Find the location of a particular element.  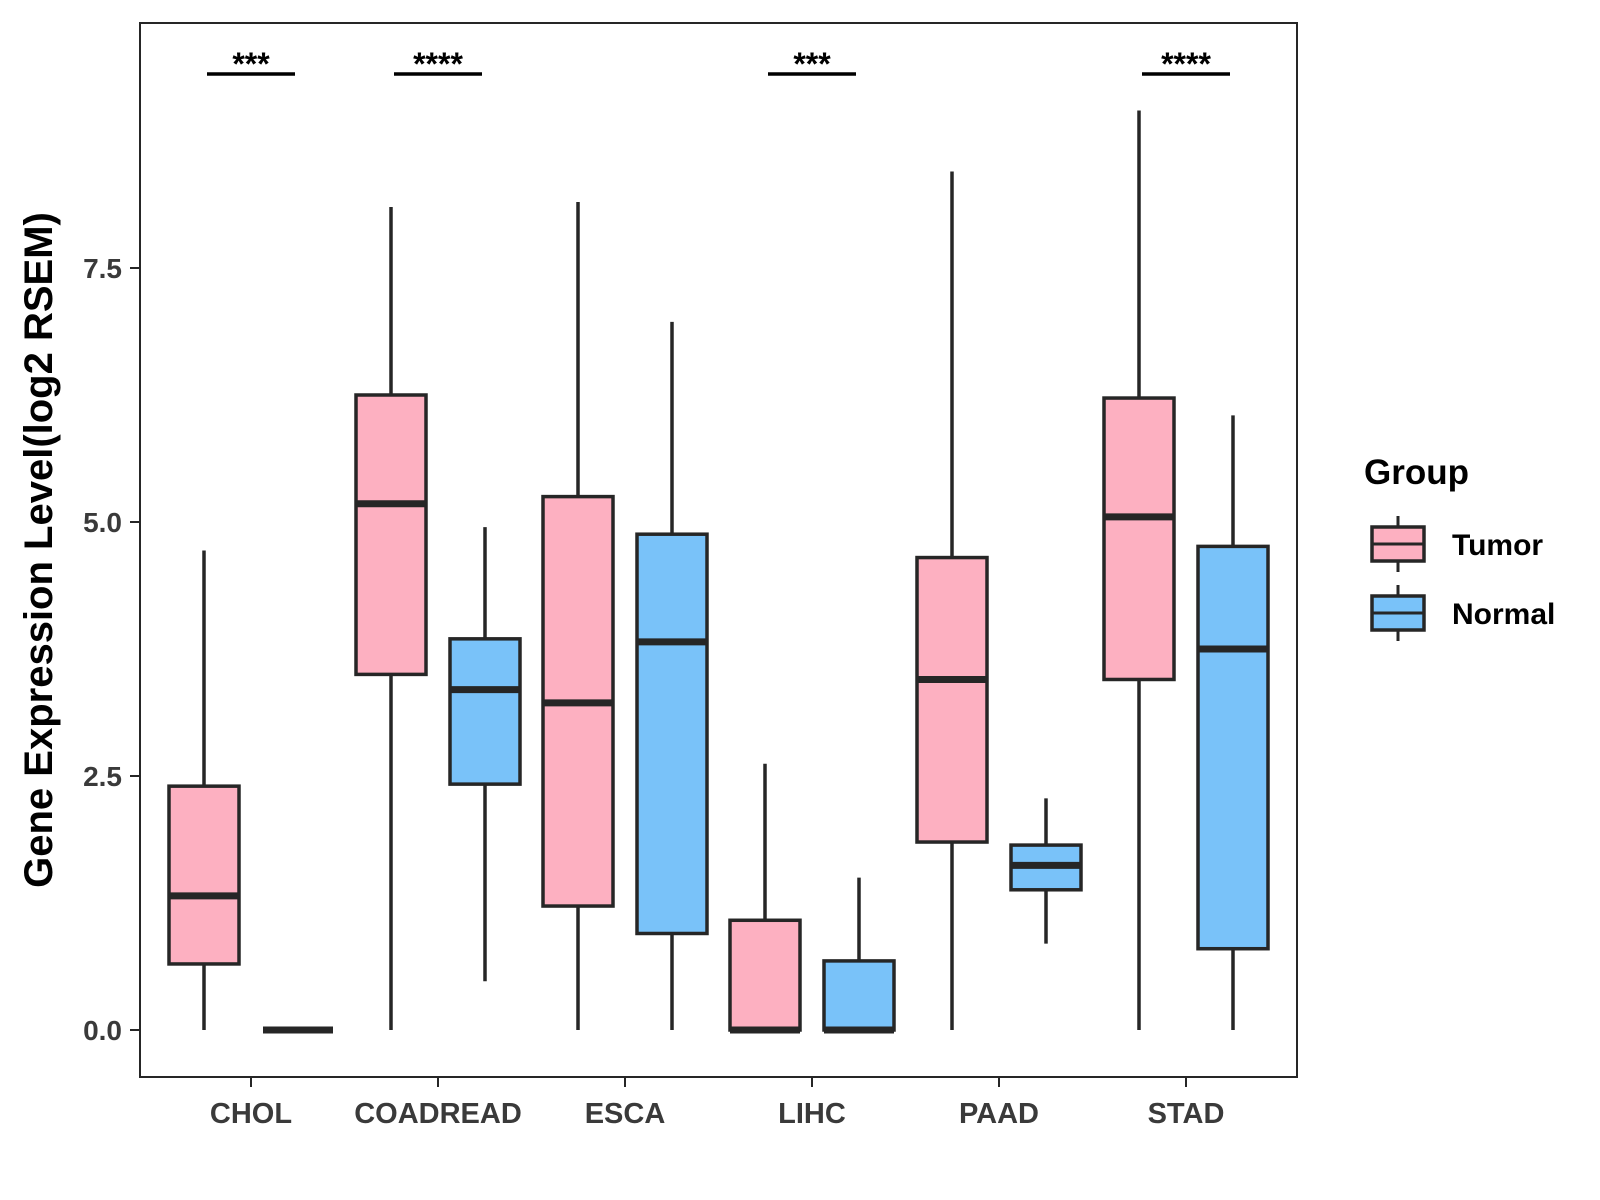

legend-label: Tumor is located at coordinates (1497, 545).